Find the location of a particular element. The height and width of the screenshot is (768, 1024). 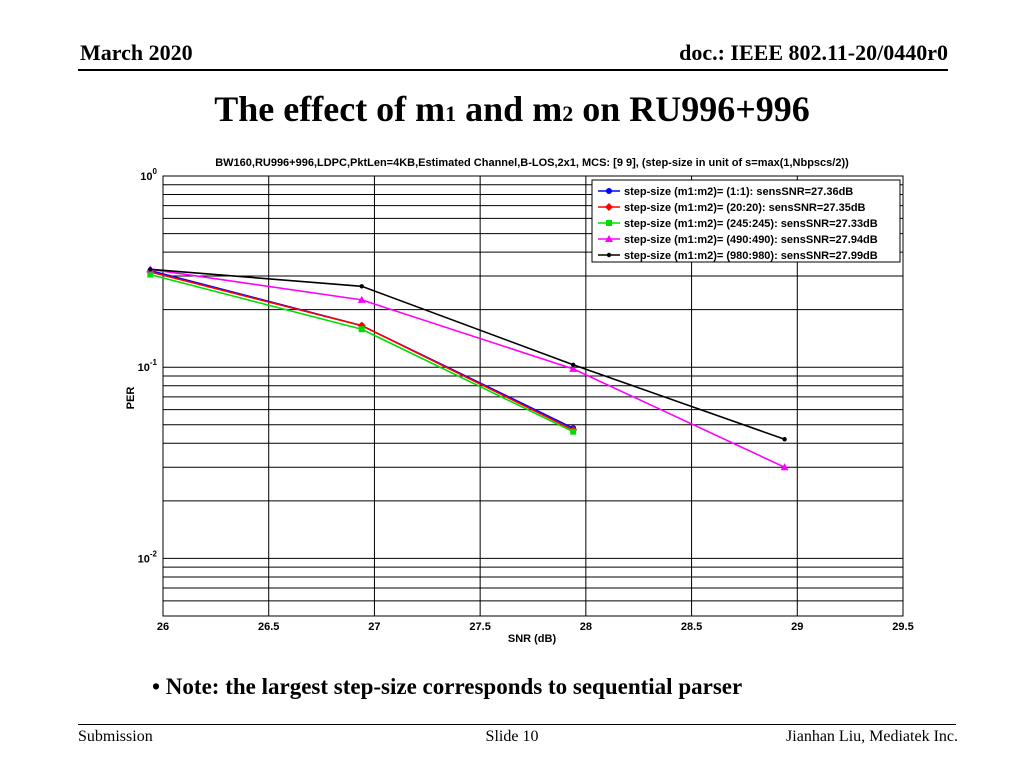

footer-divider is located at coordinates (517, 724).